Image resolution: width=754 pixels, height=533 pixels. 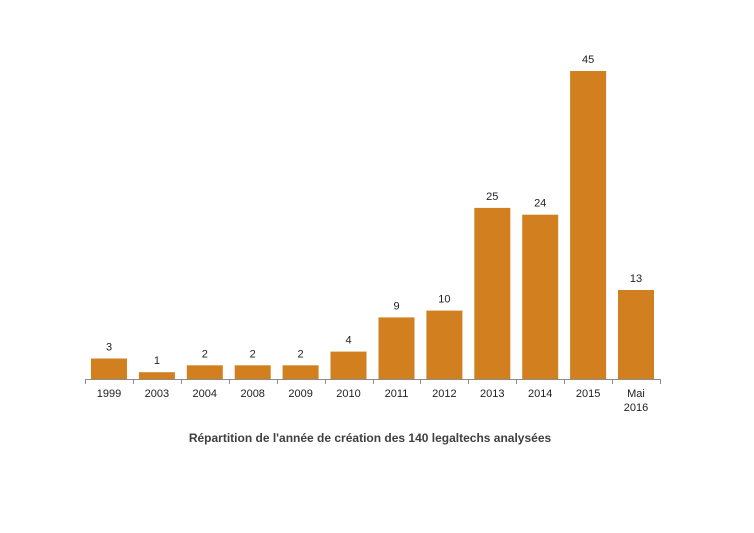 I want to click on bar-value-label: 9, so click(x=396, y=306).